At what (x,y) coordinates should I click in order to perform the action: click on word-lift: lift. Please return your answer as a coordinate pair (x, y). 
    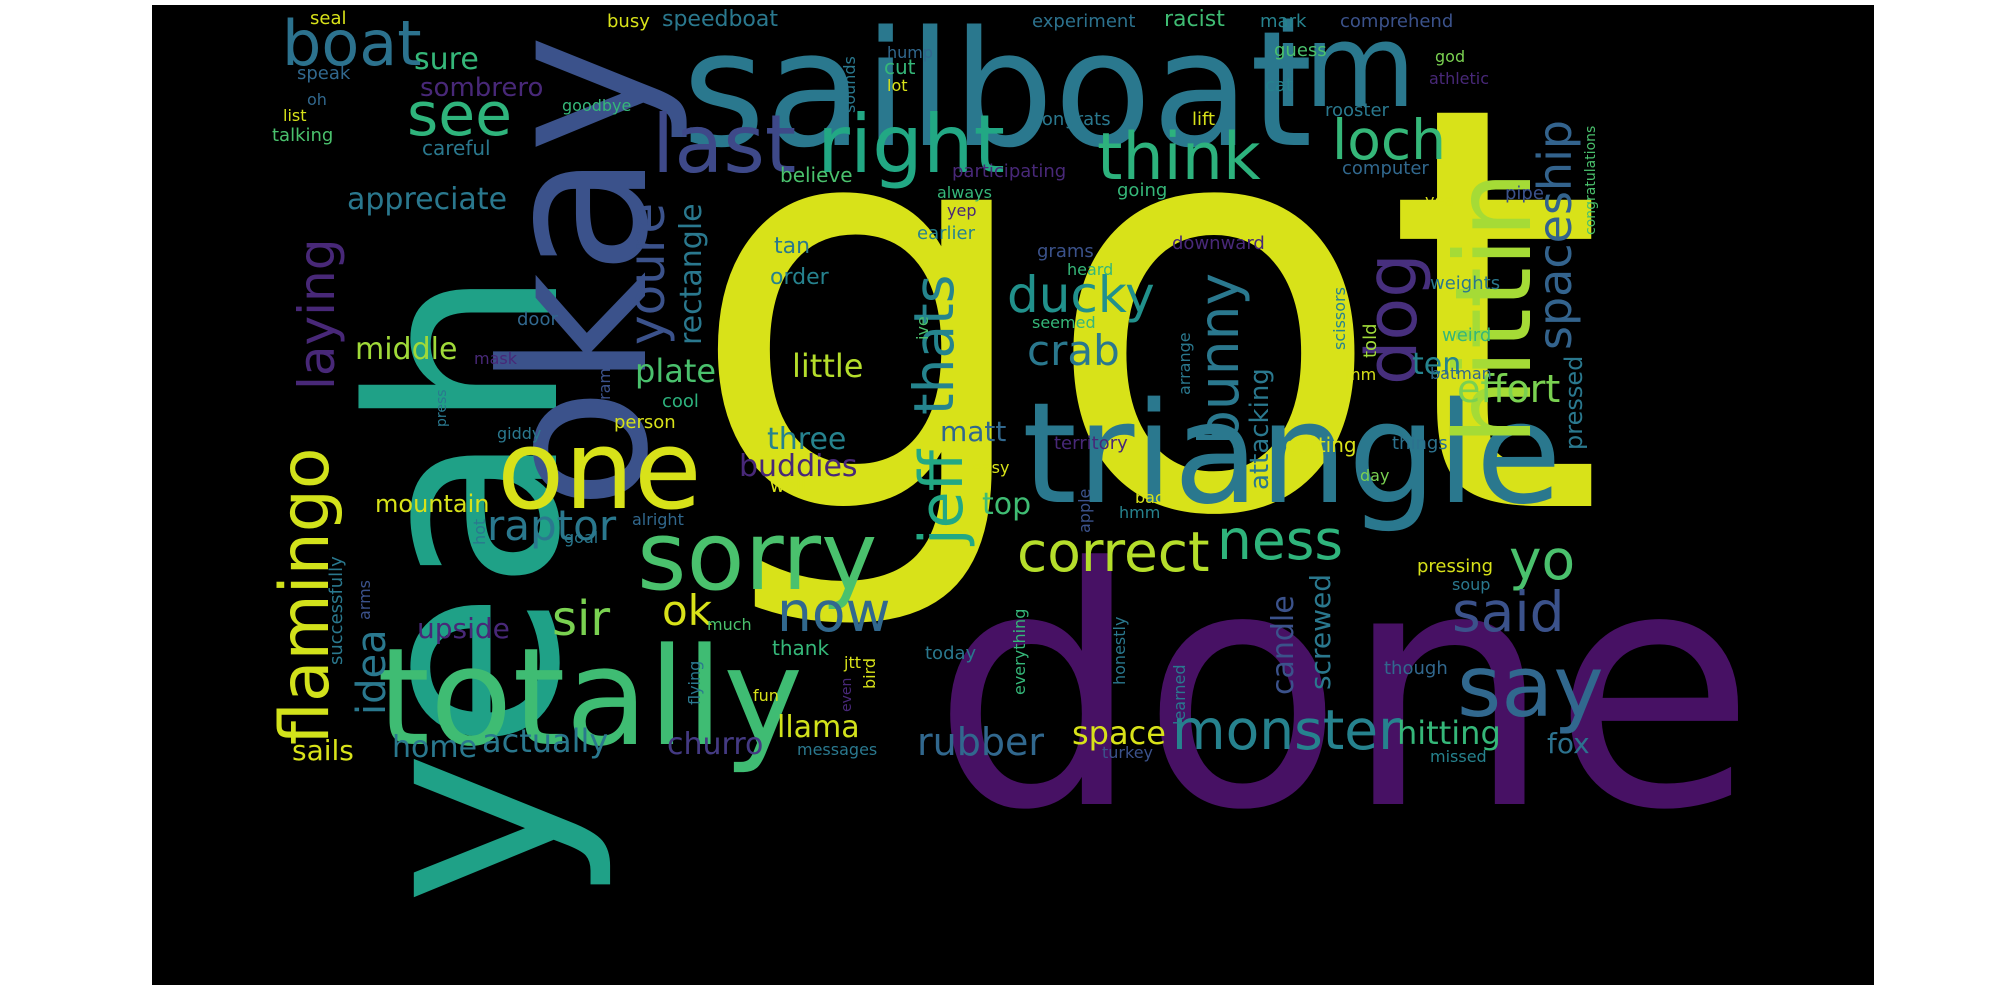
    Looking at the image, I should click on (1204, 119).